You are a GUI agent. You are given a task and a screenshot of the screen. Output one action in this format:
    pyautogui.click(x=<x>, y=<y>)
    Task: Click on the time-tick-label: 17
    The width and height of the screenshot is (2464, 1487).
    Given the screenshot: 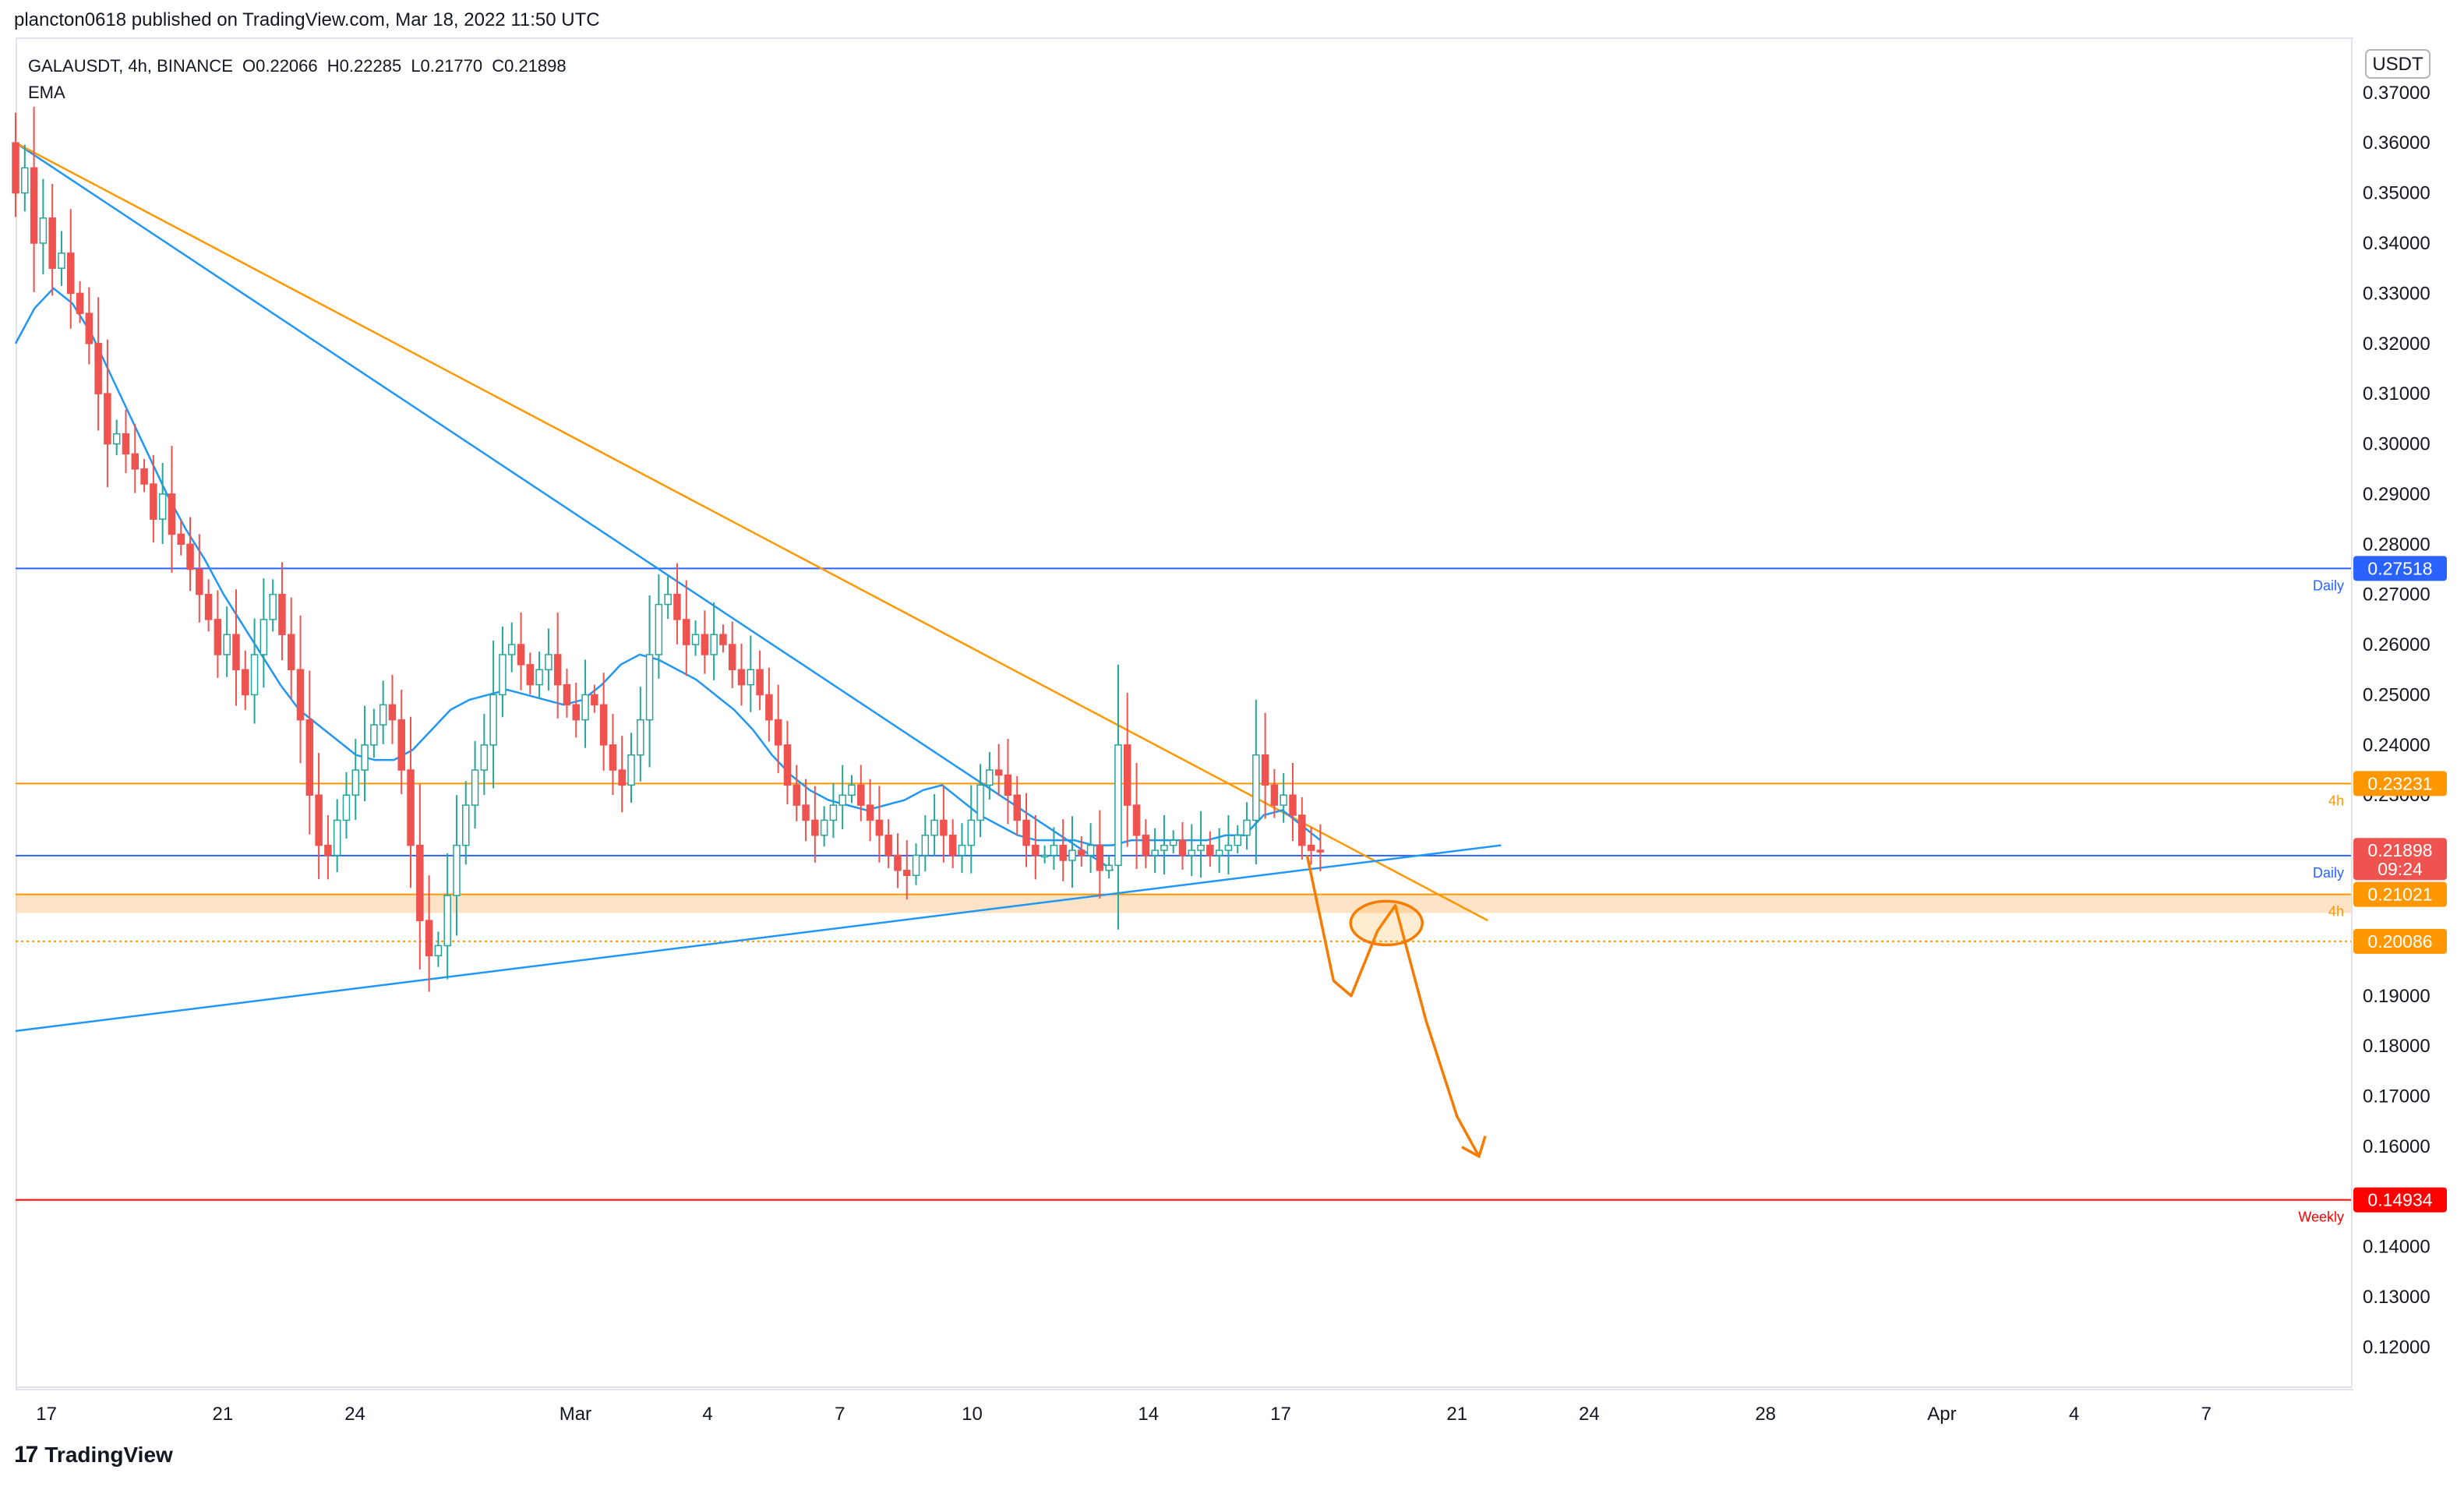 What is the action you would take?
    pyautogui.click(x=1280, y=1414)
    